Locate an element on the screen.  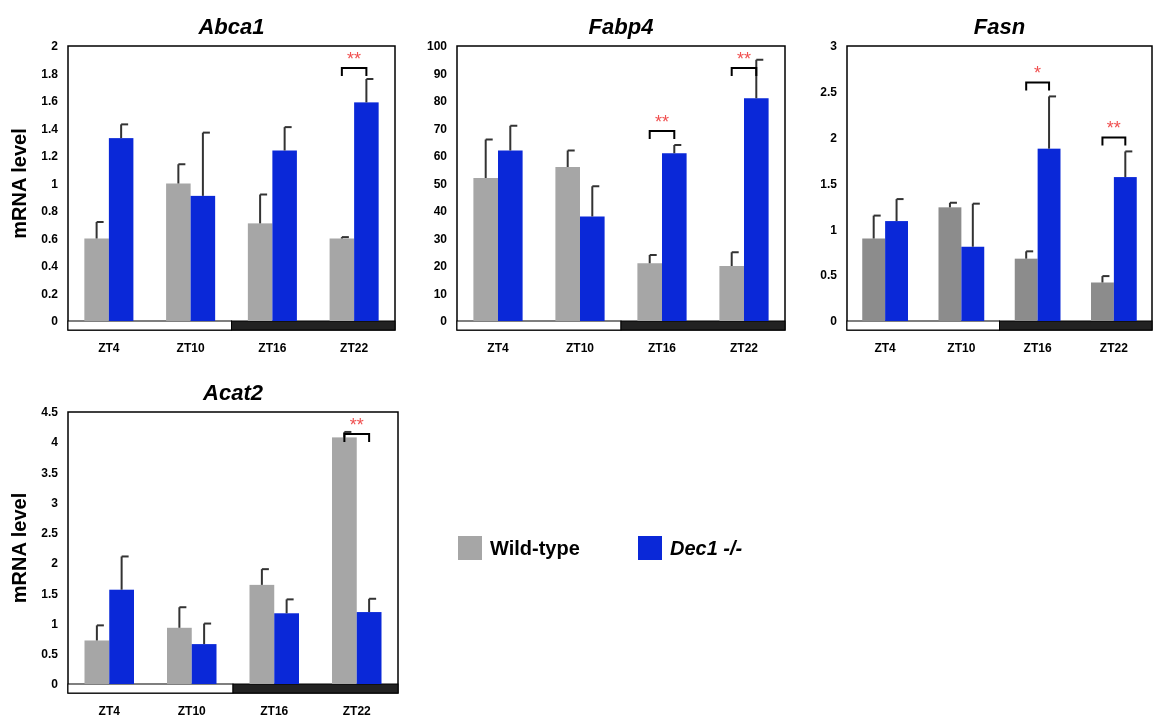
chart-title: Abca1 is located at coordinates (231, 26).